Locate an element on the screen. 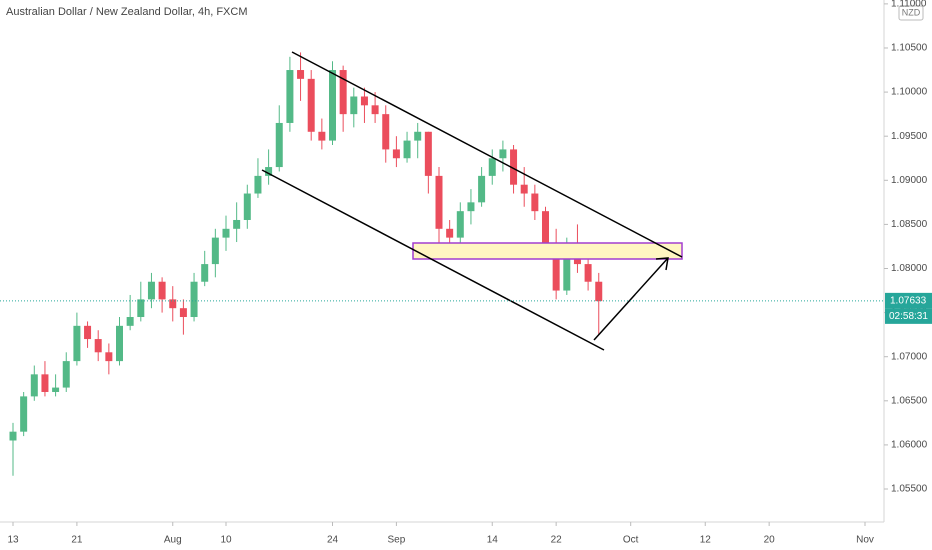 The height and width of the screenshot is (550, 932). y-tick-label: 1.06500 is located at coordinates (909, 400).